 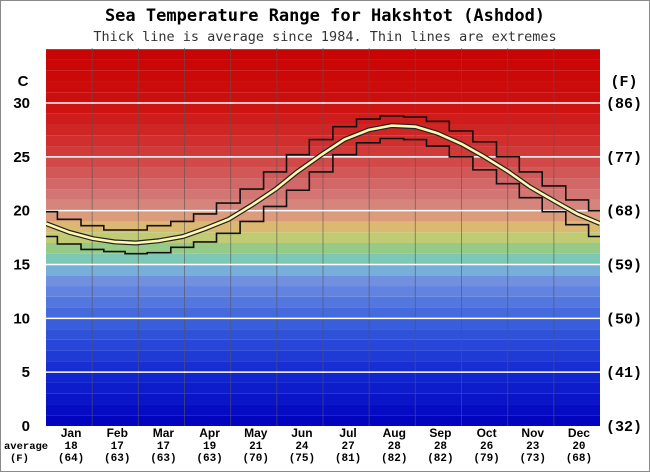 I want to click on month-avg-c-aug: 28, so click(x=395, y=447).